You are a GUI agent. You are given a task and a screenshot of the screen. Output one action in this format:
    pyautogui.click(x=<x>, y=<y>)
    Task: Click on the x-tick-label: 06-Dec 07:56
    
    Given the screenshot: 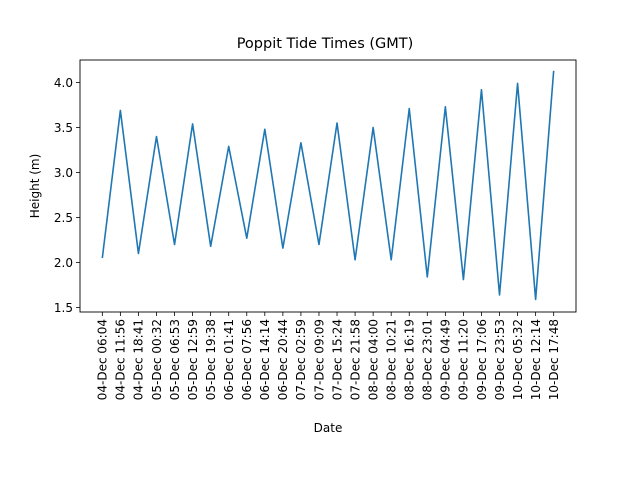 What is the action you would take?
    pyautogui.click(x=247, y=359)
    